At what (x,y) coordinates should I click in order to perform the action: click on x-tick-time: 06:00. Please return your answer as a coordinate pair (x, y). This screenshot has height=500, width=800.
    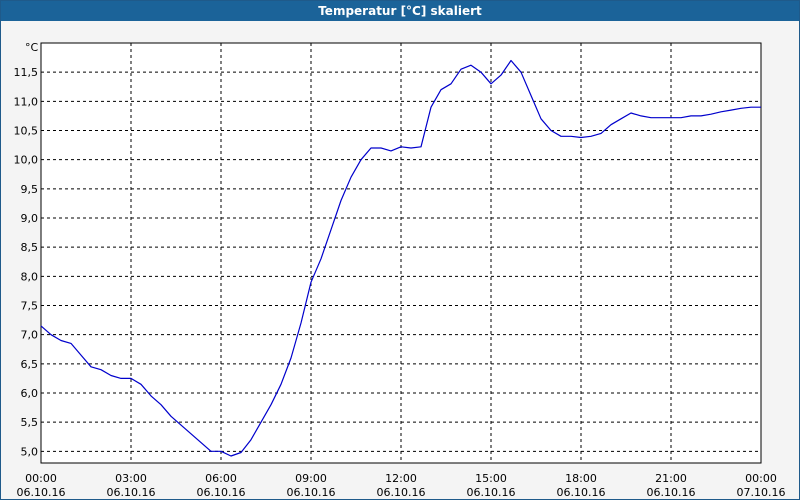
    Looking at the image, I should click on (221, 478).